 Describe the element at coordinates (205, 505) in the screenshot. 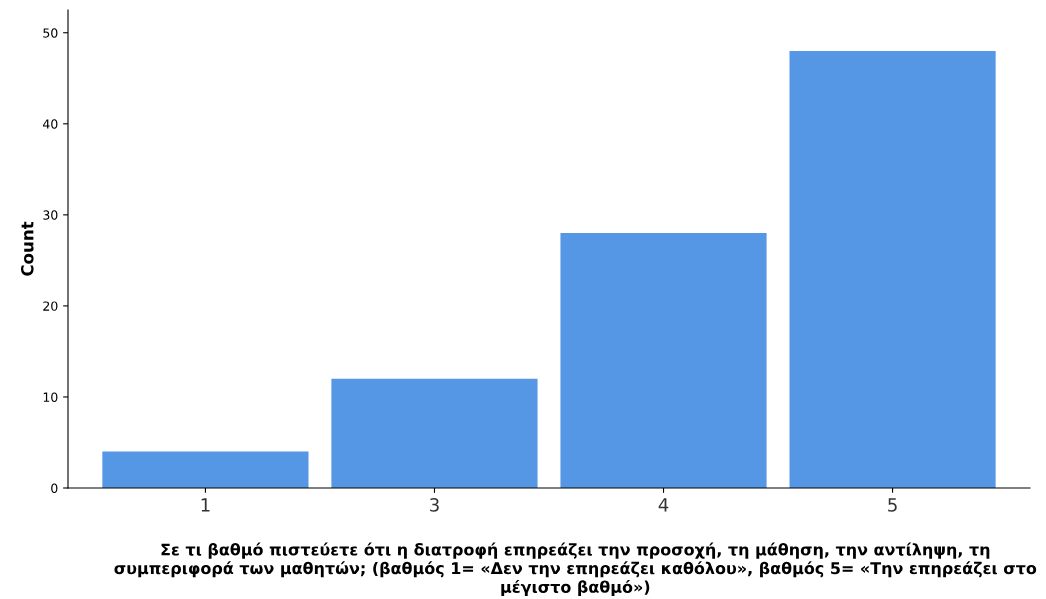

I see `x-tick-label: 1` at that location.